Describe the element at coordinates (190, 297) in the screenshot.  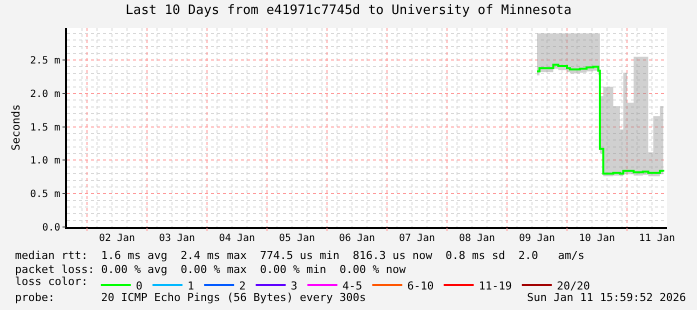
I see `text: probe: 20 ICMP Echo Pings (56 Bytes) every 300s` at that location.